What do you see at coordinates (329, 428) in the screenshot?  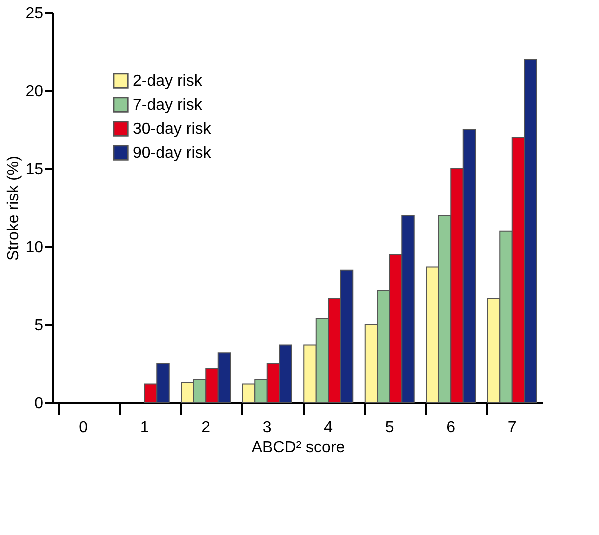 I see `x-tick-label: 4` at bounding box center [329, 428].